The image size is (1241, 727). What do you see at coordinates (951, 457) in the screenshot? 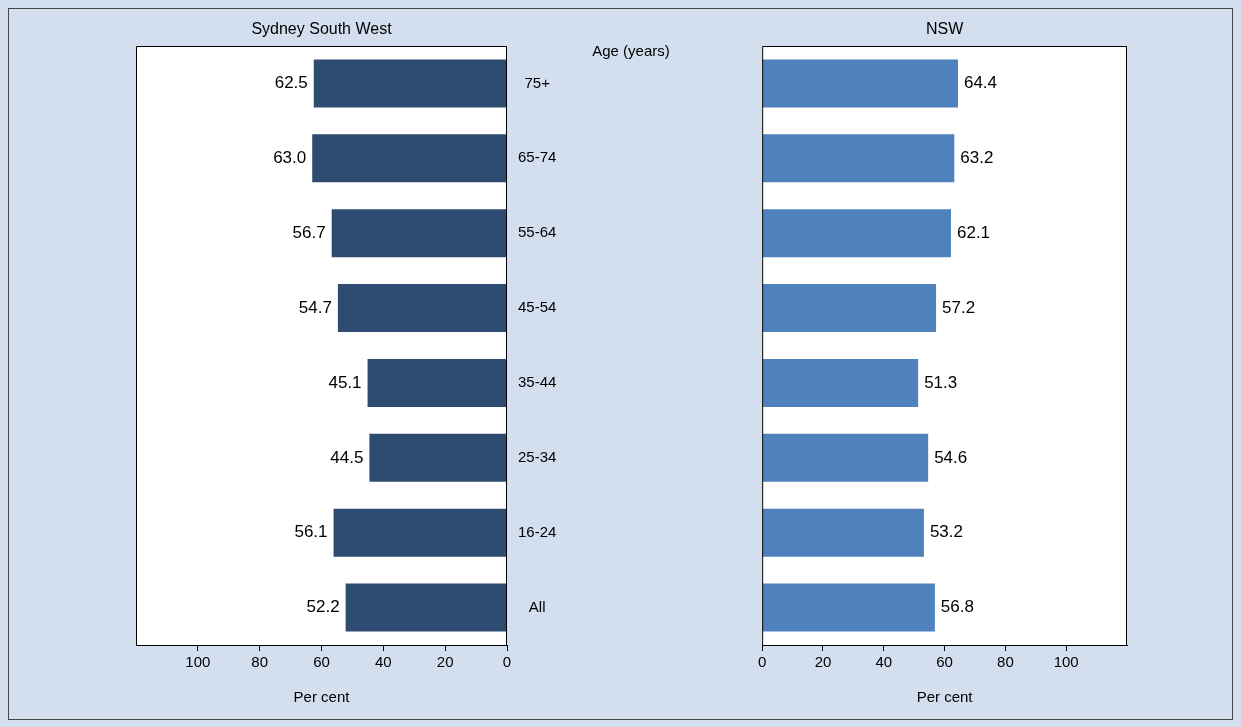
I see `data-label: 54.6` at bounding box center [951, 457].